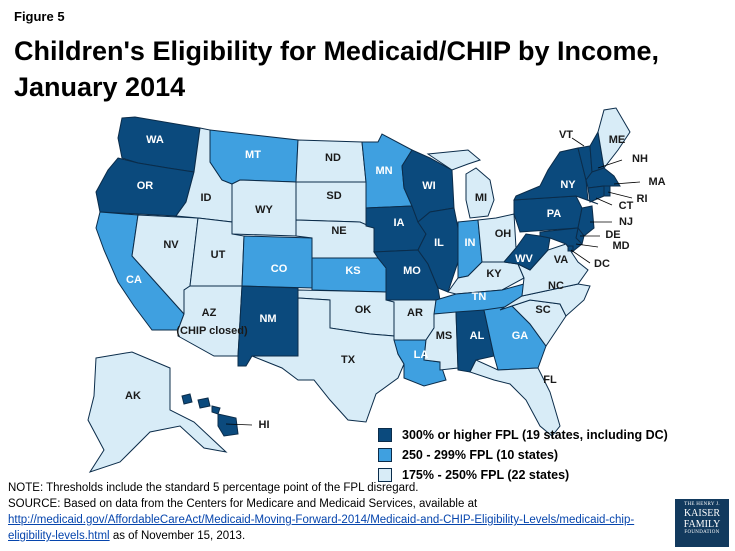  I want to click on state-label-pa: PA, so click(554, 214).